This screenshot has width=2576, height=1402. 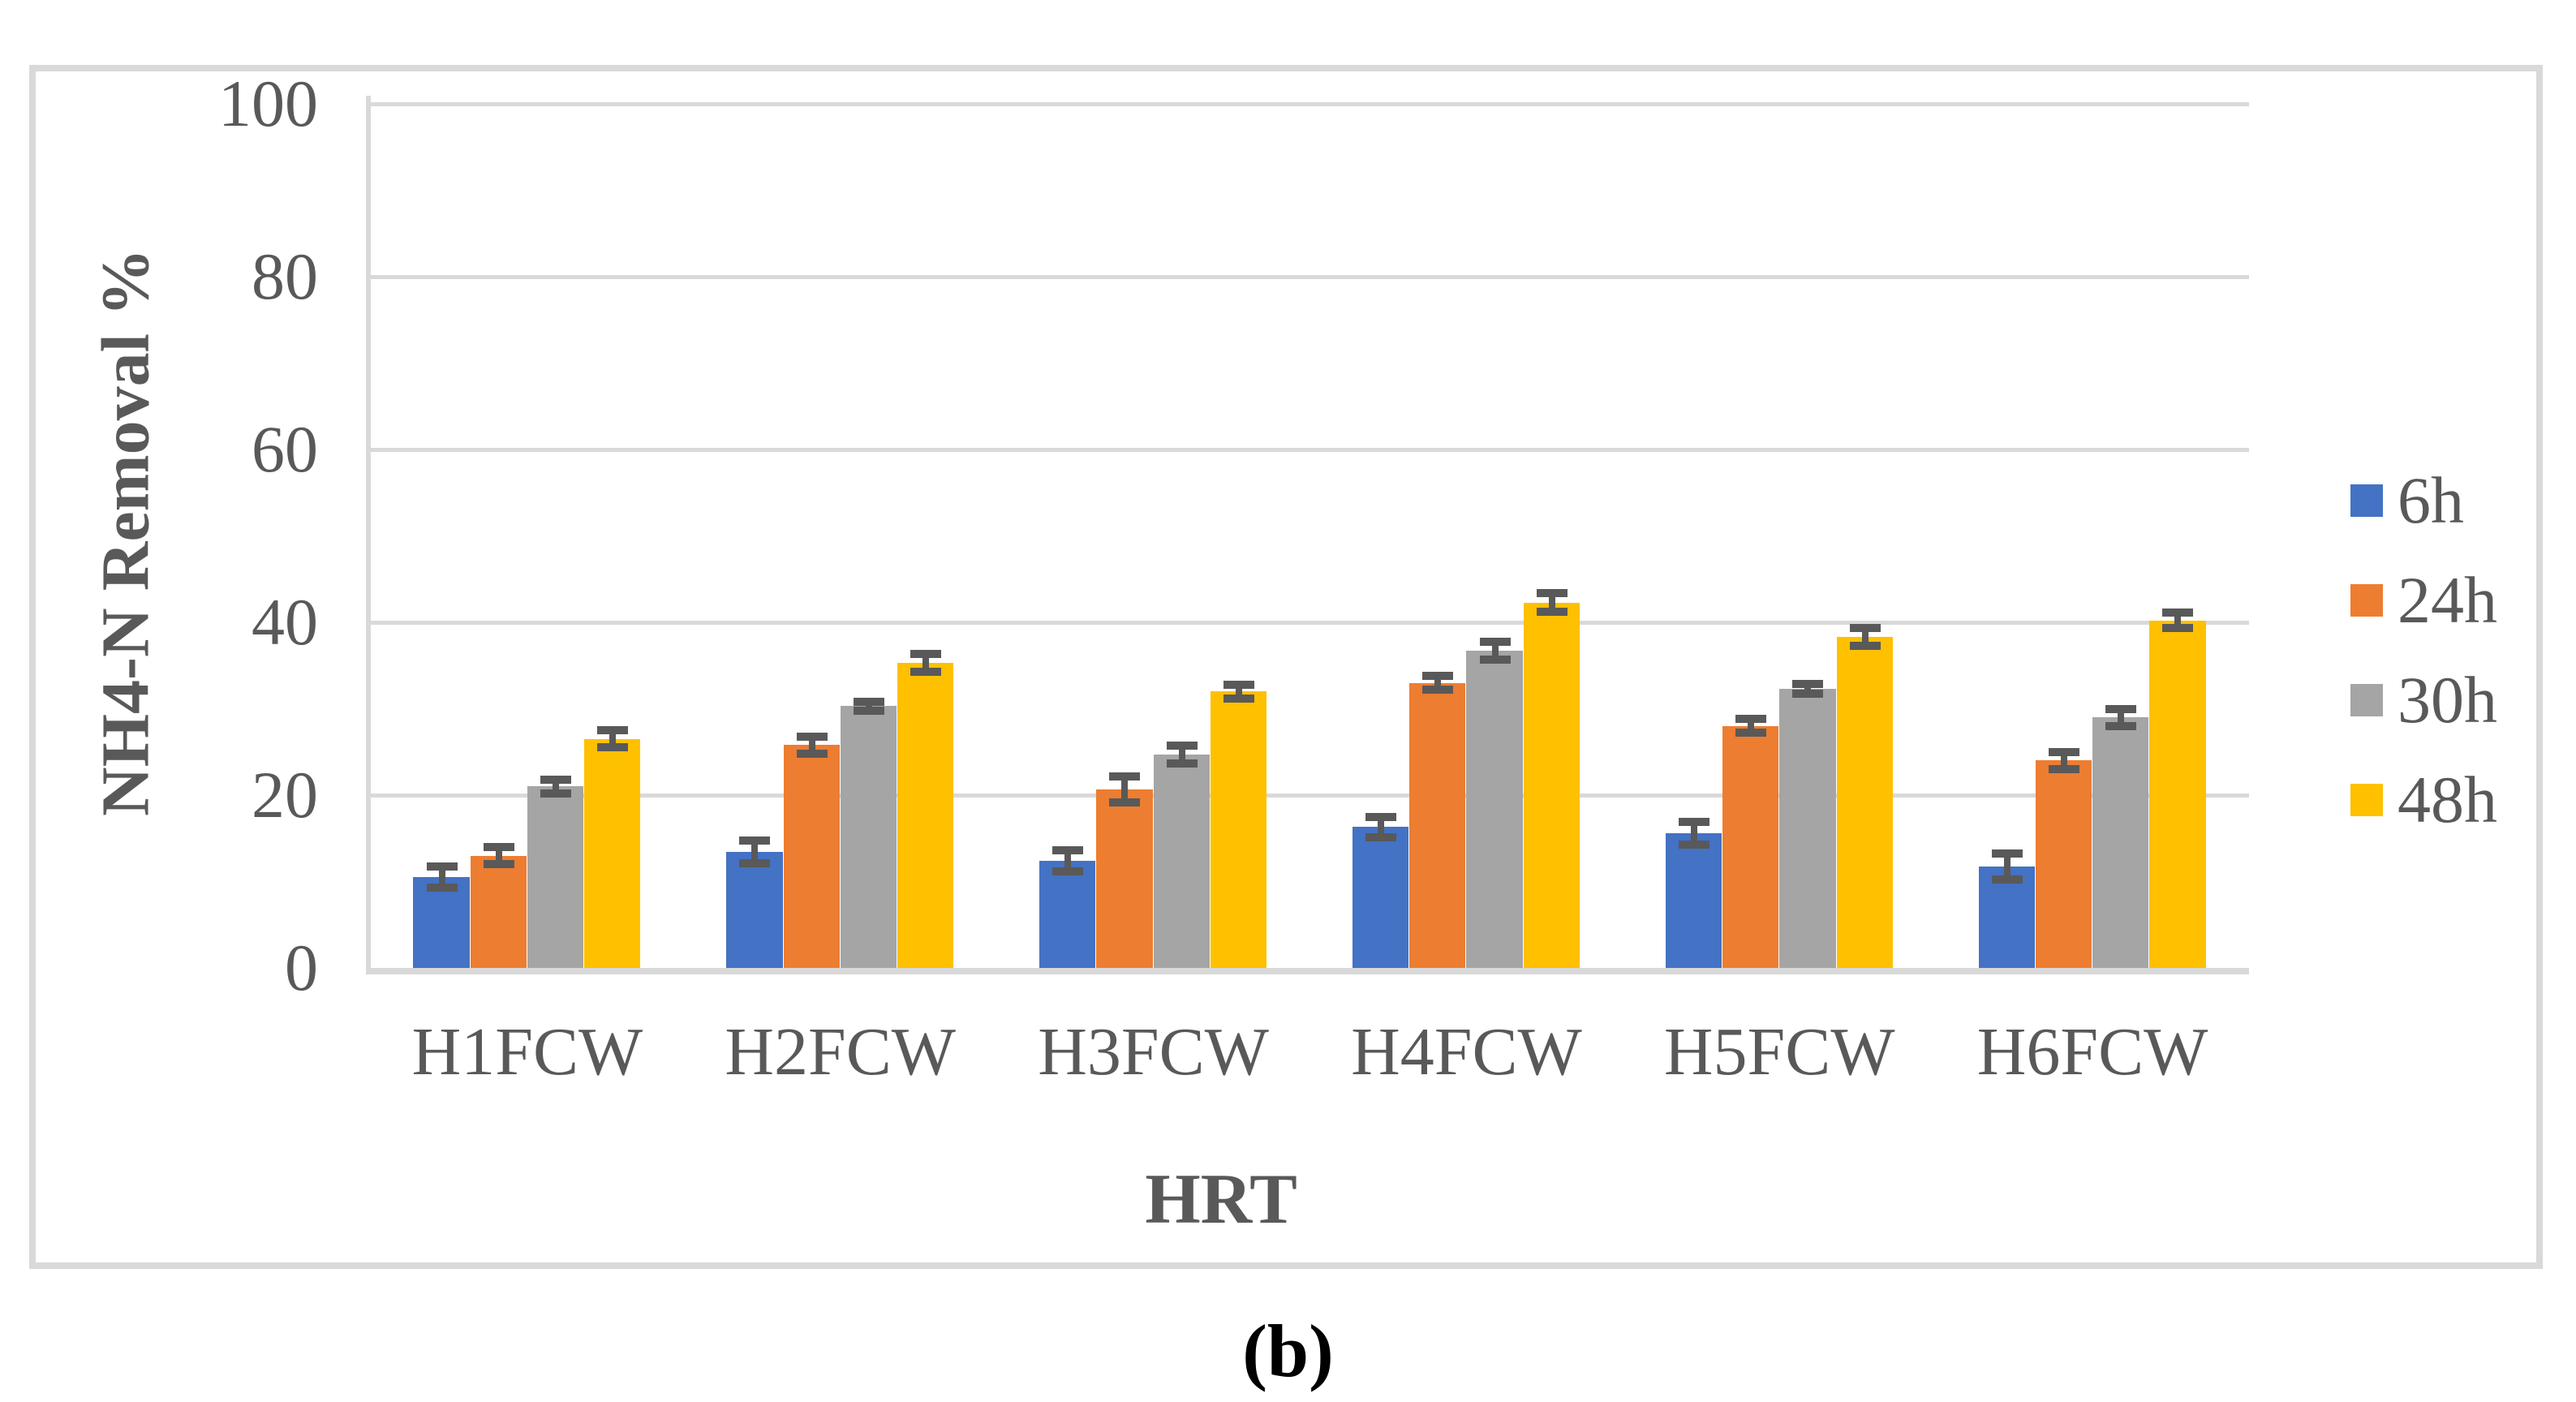 I want to click on x-category-label: H6FCW, so click(x=2092, y=1052).